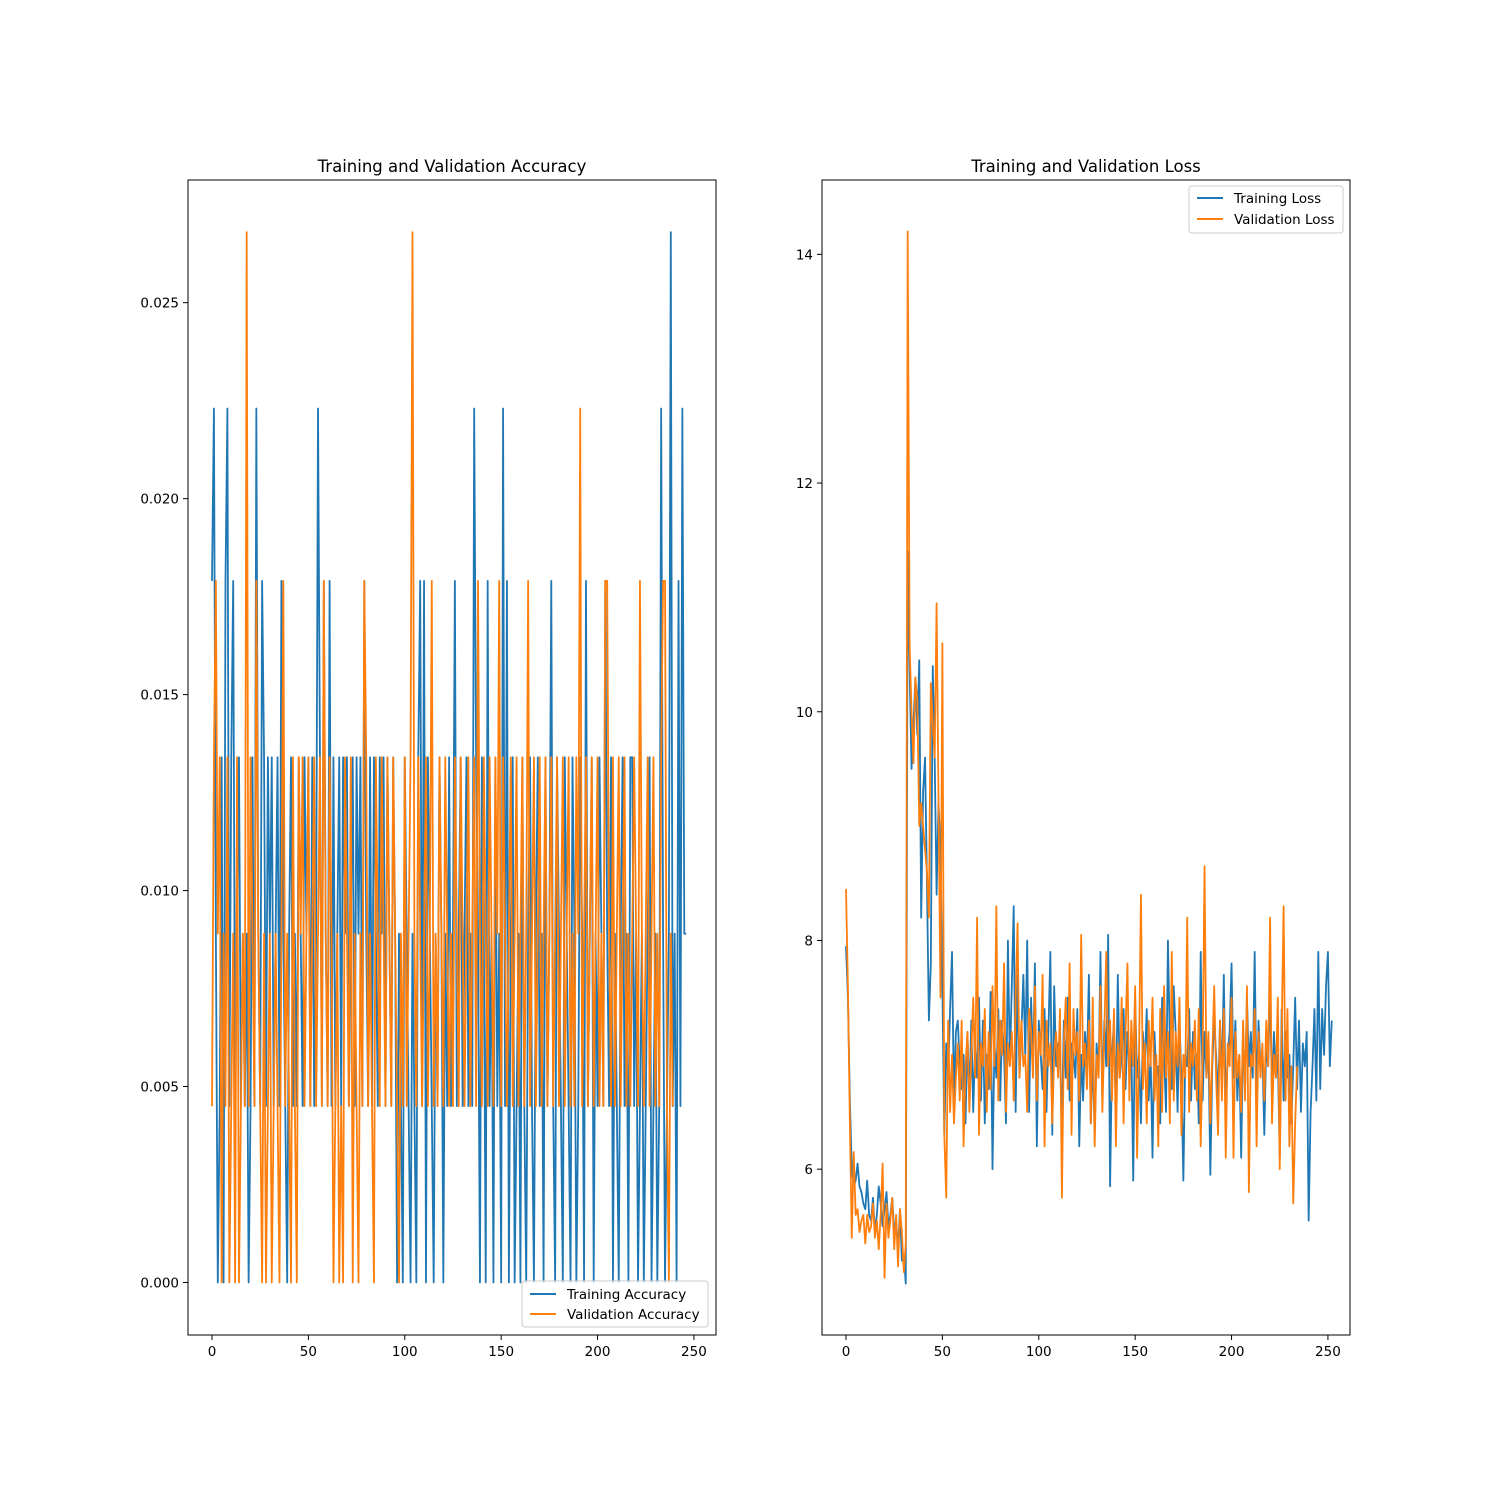  Describe the element at coordinates (808, 941) in the screenshot. I see `loss-y-tick-label: 8` at that location.